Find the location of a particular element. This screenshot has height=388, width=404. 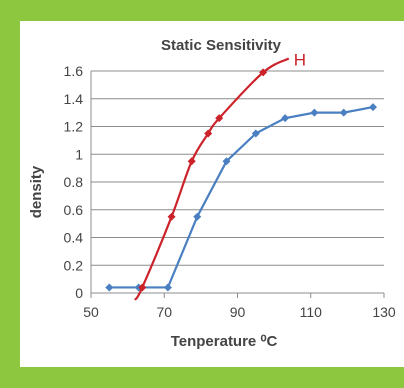

y-tick-label: 0.2 is located at coordinates (74, 265).